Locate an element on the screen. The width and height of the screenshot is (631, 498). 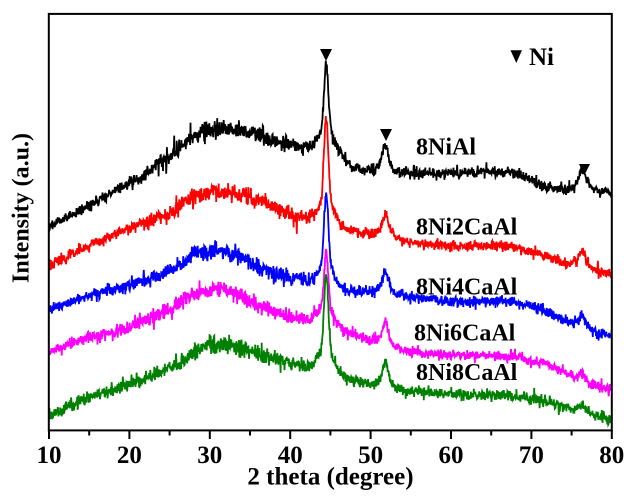
svg-text: 8NiAl is located at coordinates (446, 148).